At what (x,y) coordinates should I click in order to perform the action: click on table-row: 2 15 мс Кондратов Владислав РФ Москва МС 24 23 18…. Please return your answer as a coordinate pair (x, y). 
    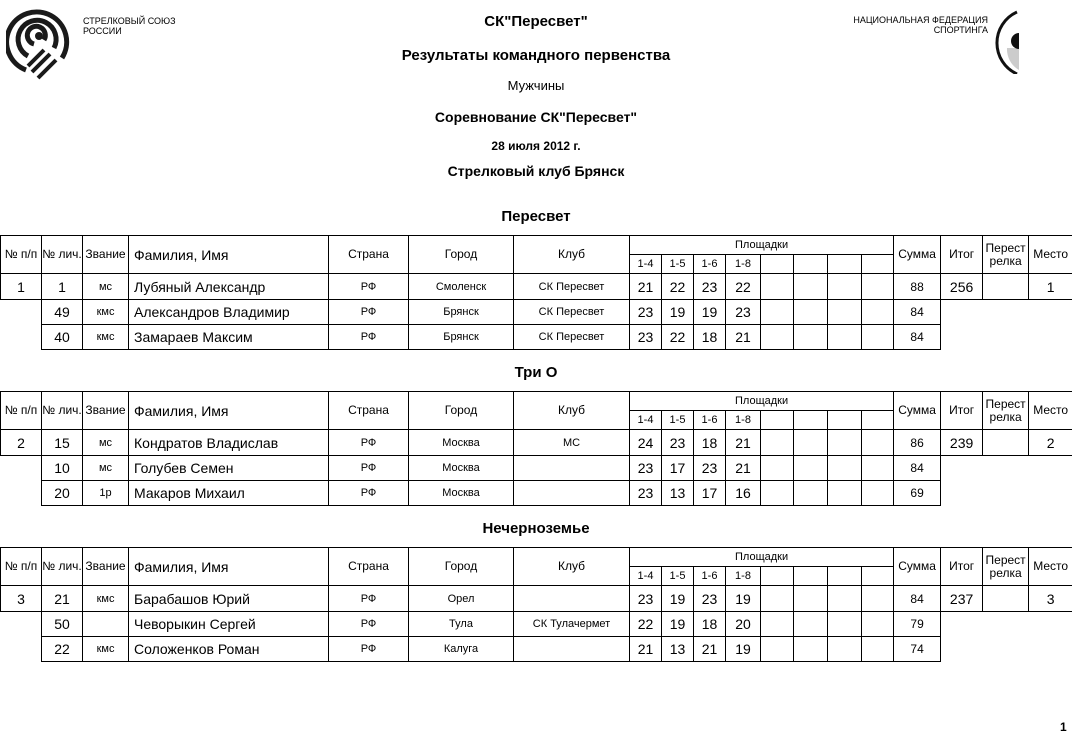
    Looking at the image, I should click on (536, 442).